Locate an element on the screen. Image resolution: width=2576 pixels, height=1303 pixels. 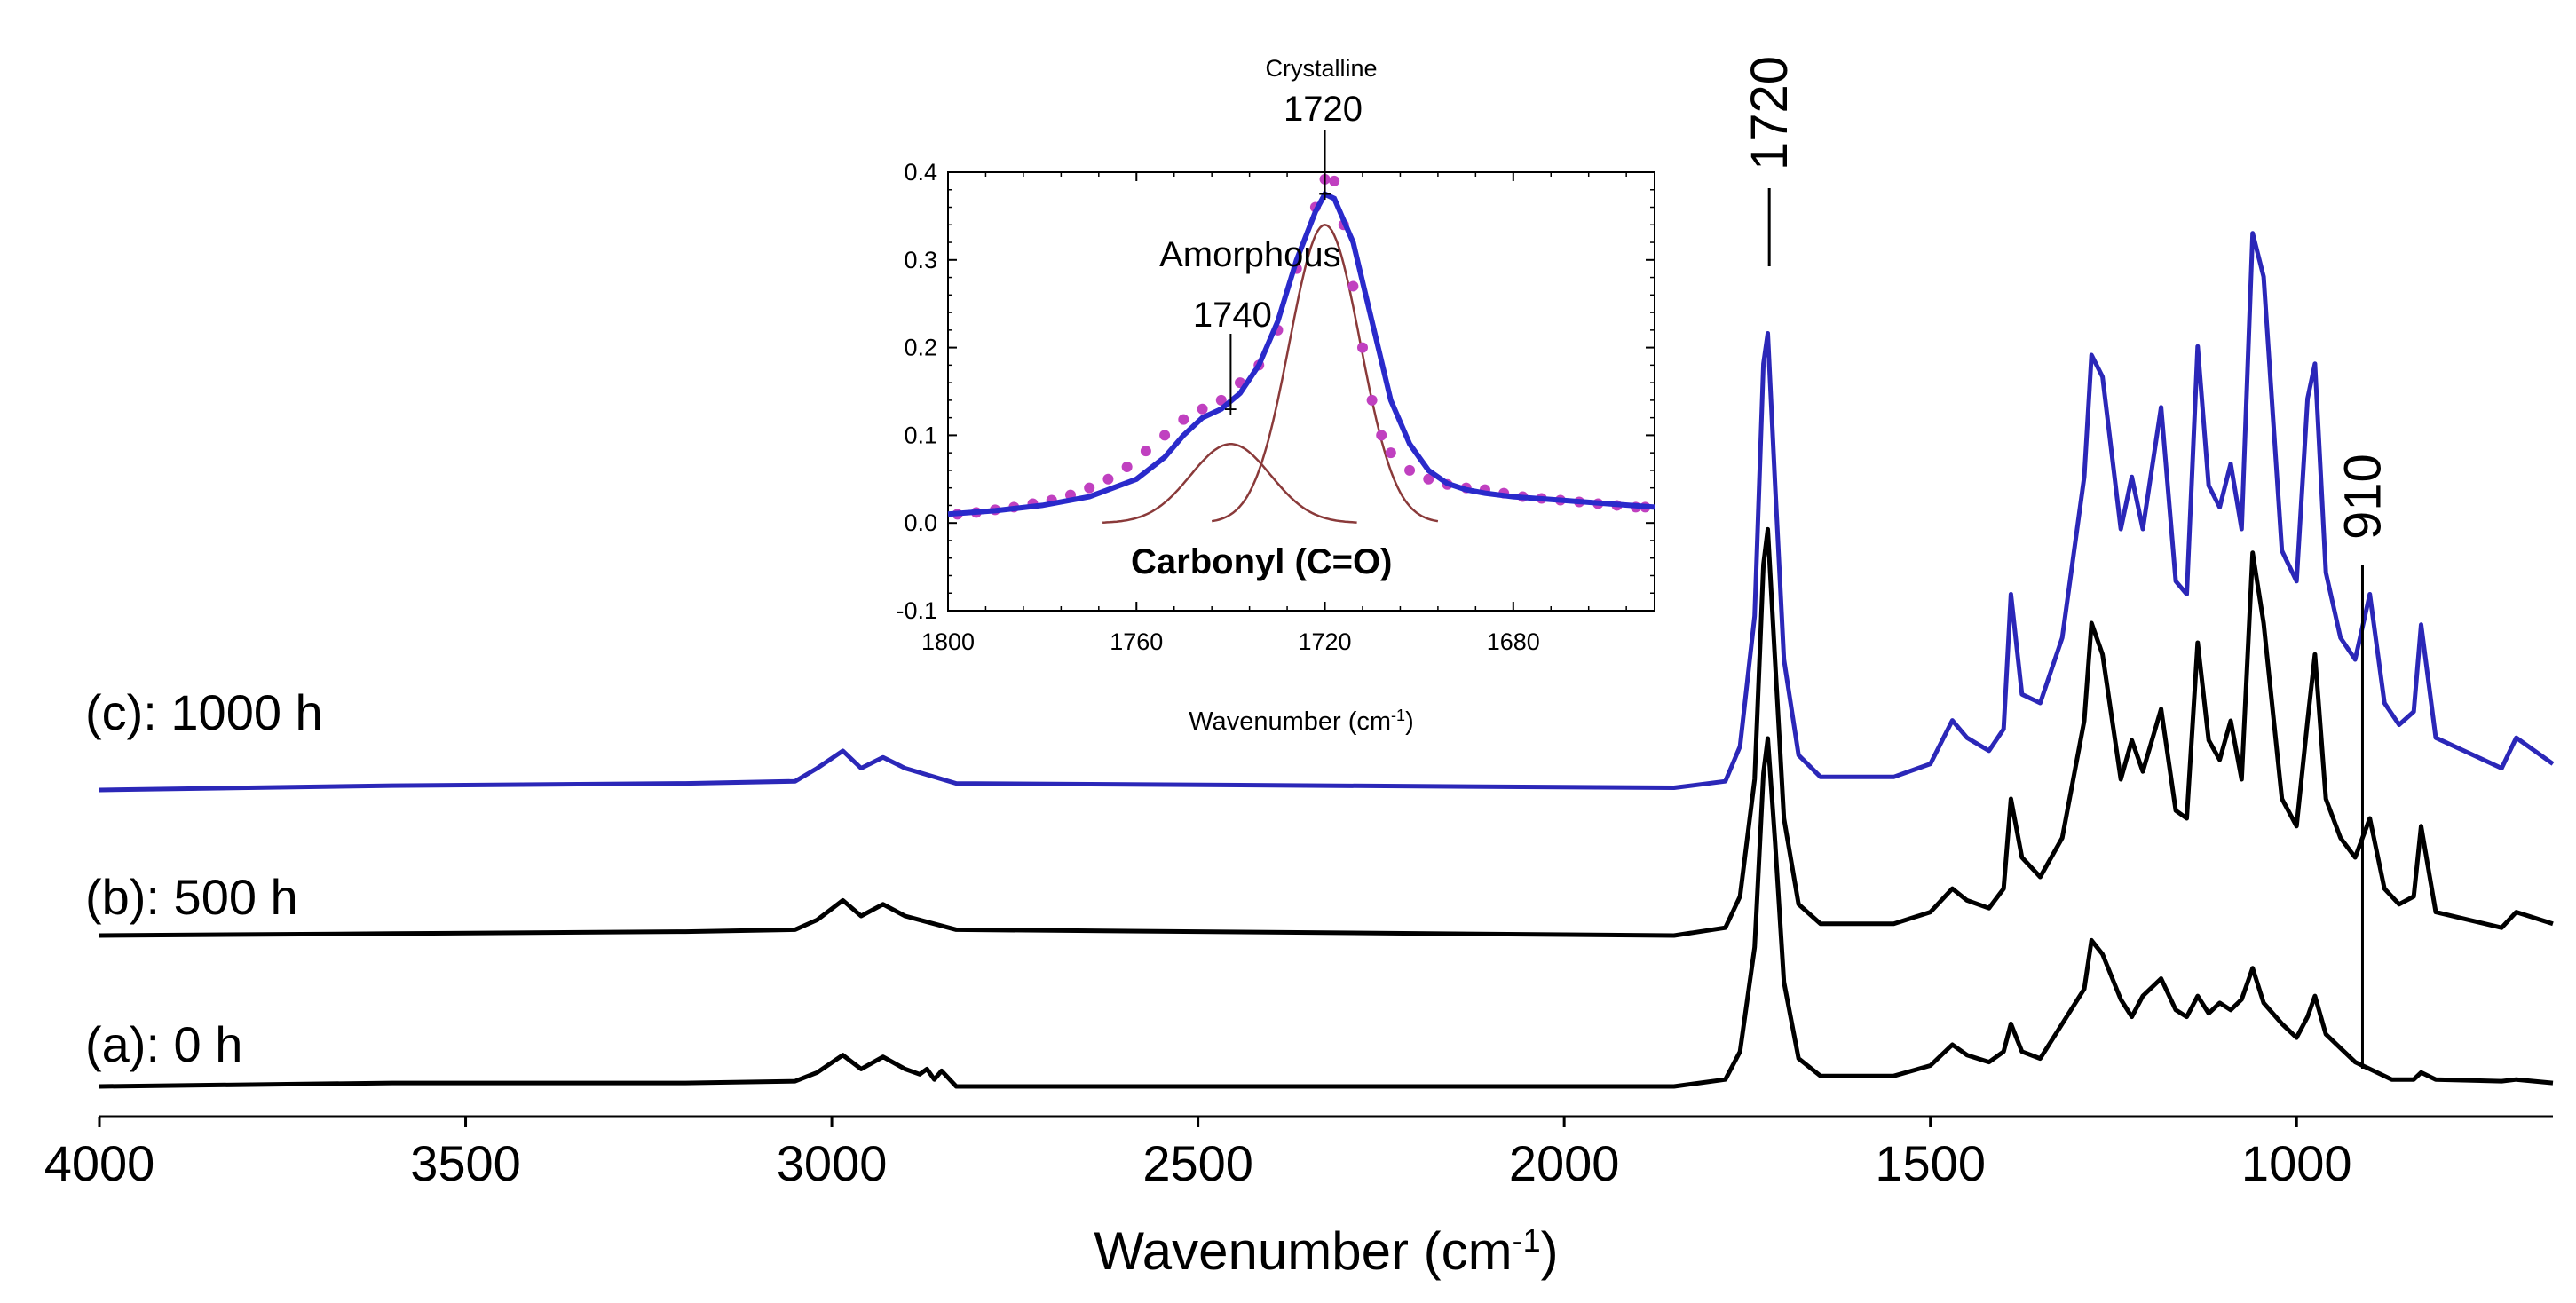
peak-910-label: 910 is located at coordinates (2362, 497).